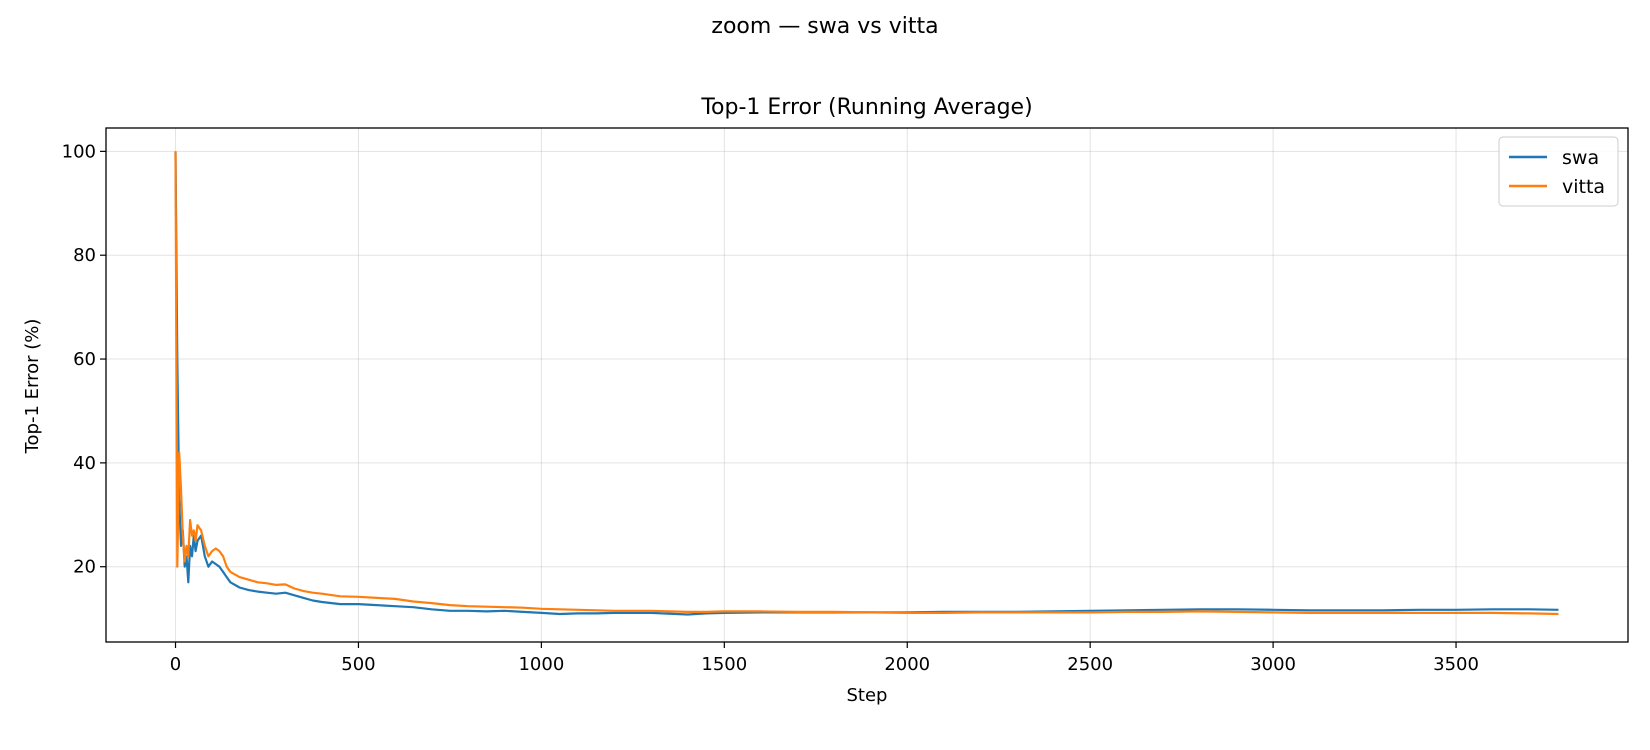  What do you see at coordinates (84, 255) in the screenshot?
I see `y-tick-label: 80` at bounding box center [84, 255].